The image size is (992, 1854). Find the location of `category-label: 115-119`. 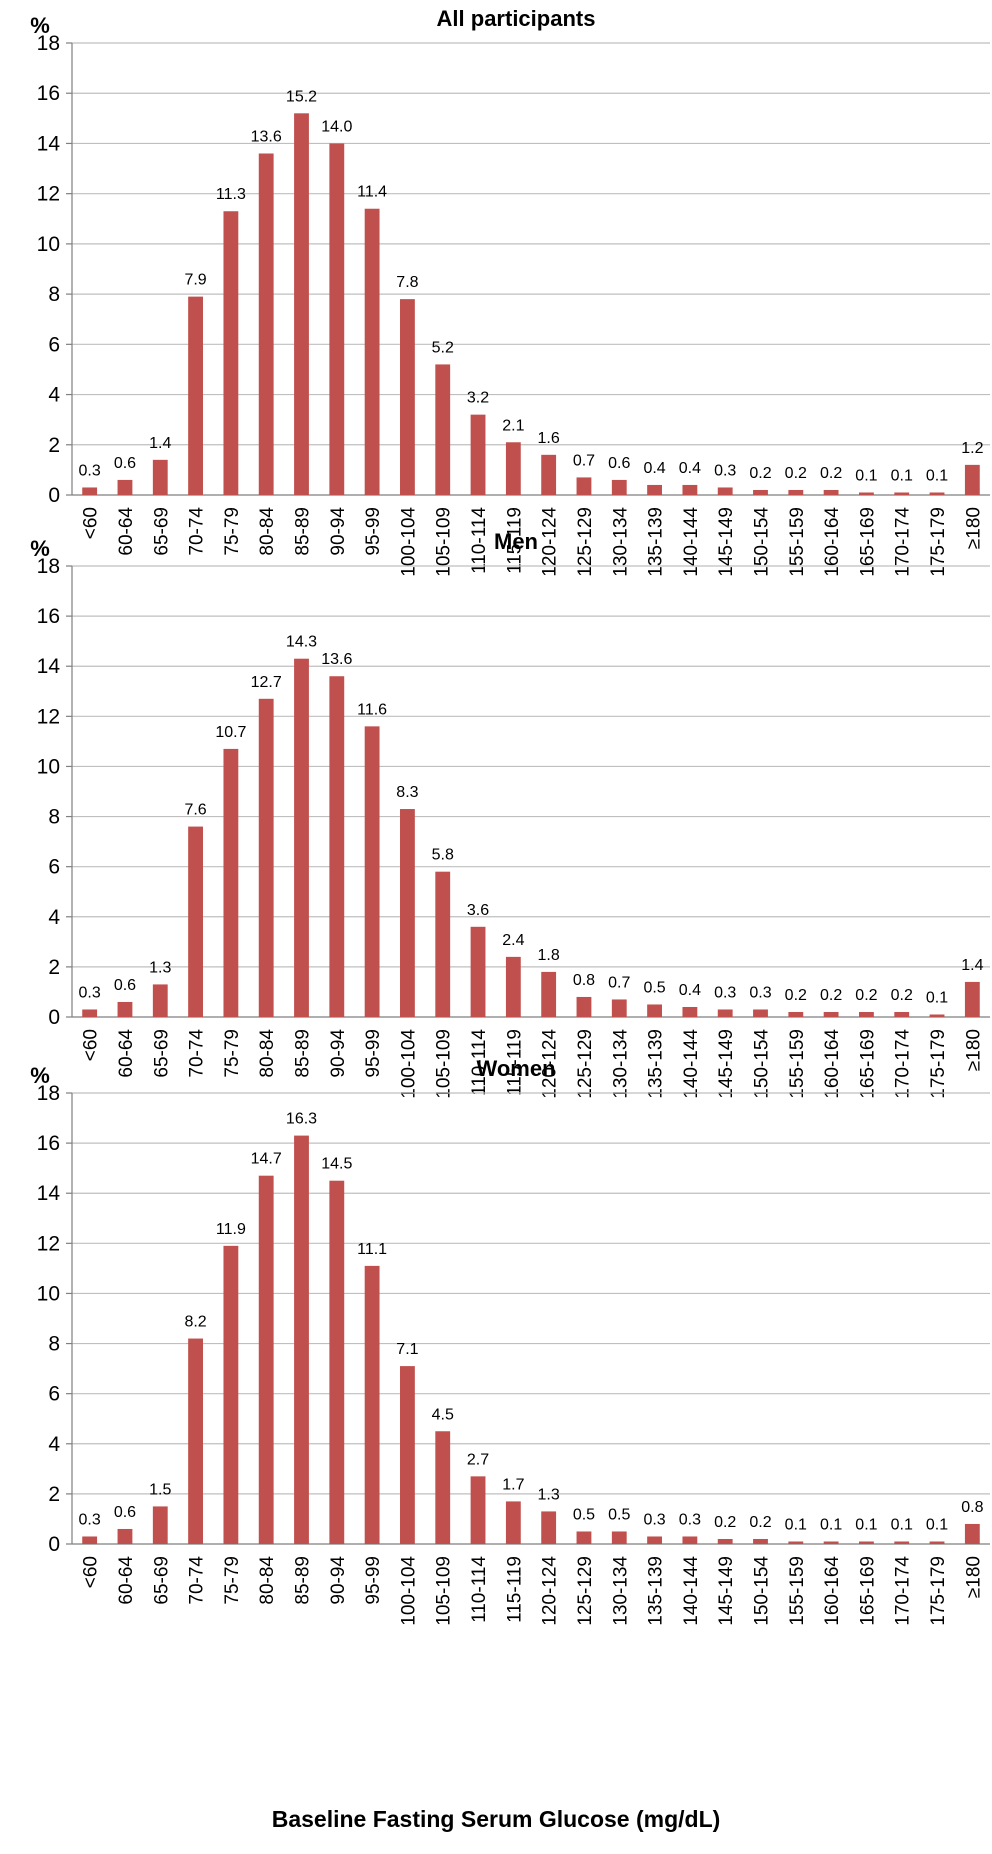

category-label: 115-119 is located at coordinates (514, 1589).